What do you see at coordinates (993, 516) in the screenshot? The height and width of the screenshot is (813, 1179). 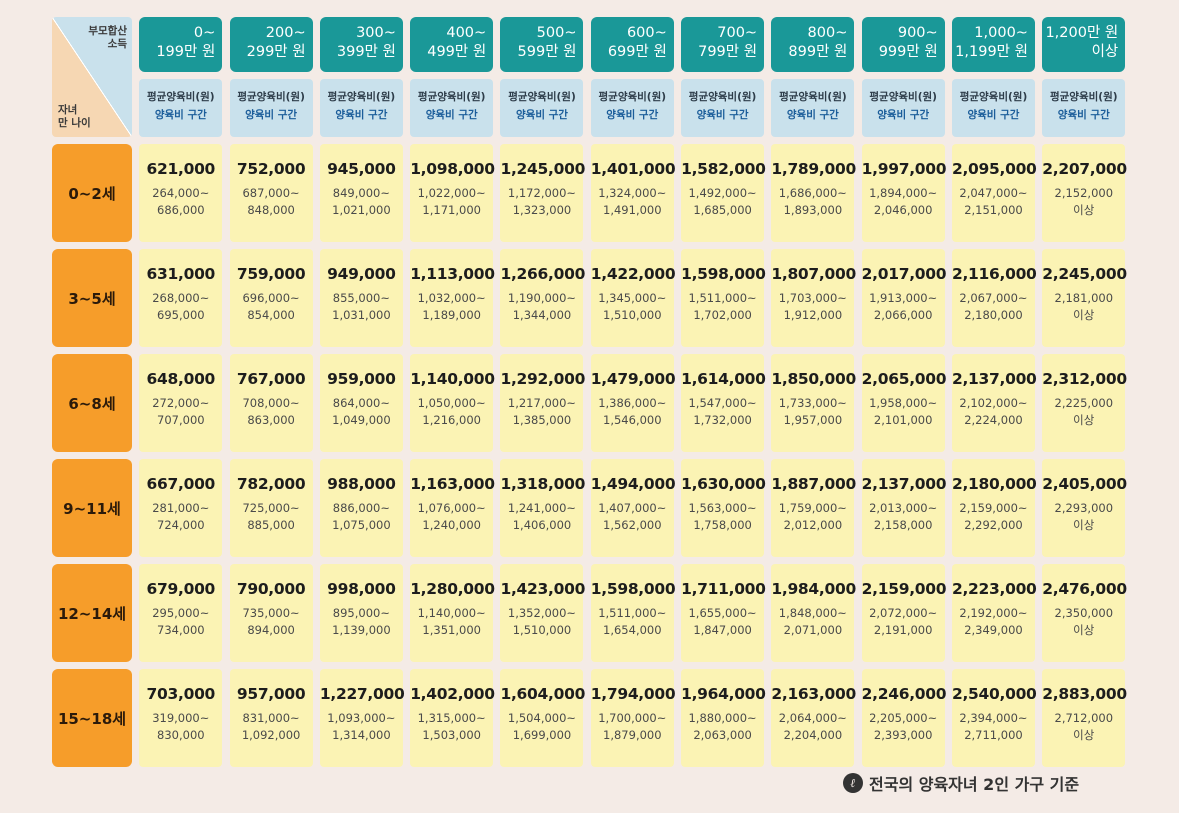 I see `cost-range-value: 2,159,000~ 2,292,000` at bounding box center [993, 516].